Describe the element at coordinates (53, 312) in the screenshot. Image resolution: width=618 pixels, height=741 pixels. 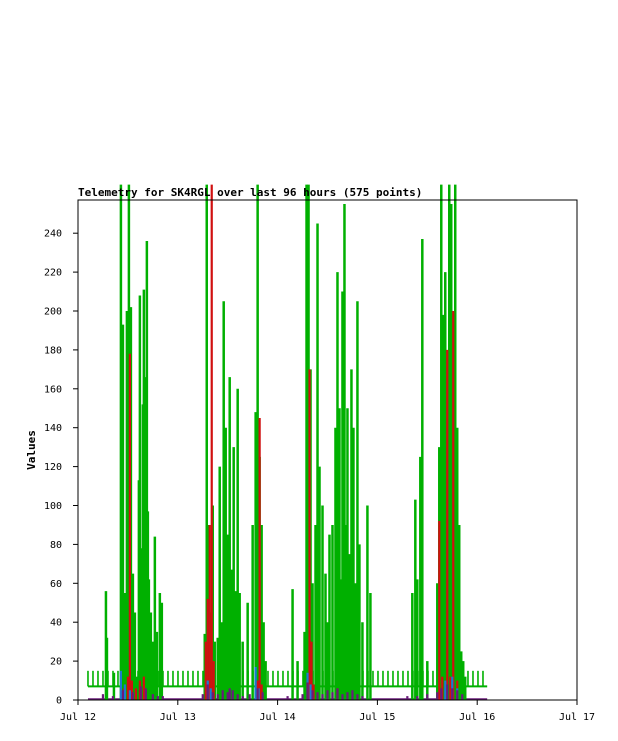
I see `y-tick-label: 200` at that location.